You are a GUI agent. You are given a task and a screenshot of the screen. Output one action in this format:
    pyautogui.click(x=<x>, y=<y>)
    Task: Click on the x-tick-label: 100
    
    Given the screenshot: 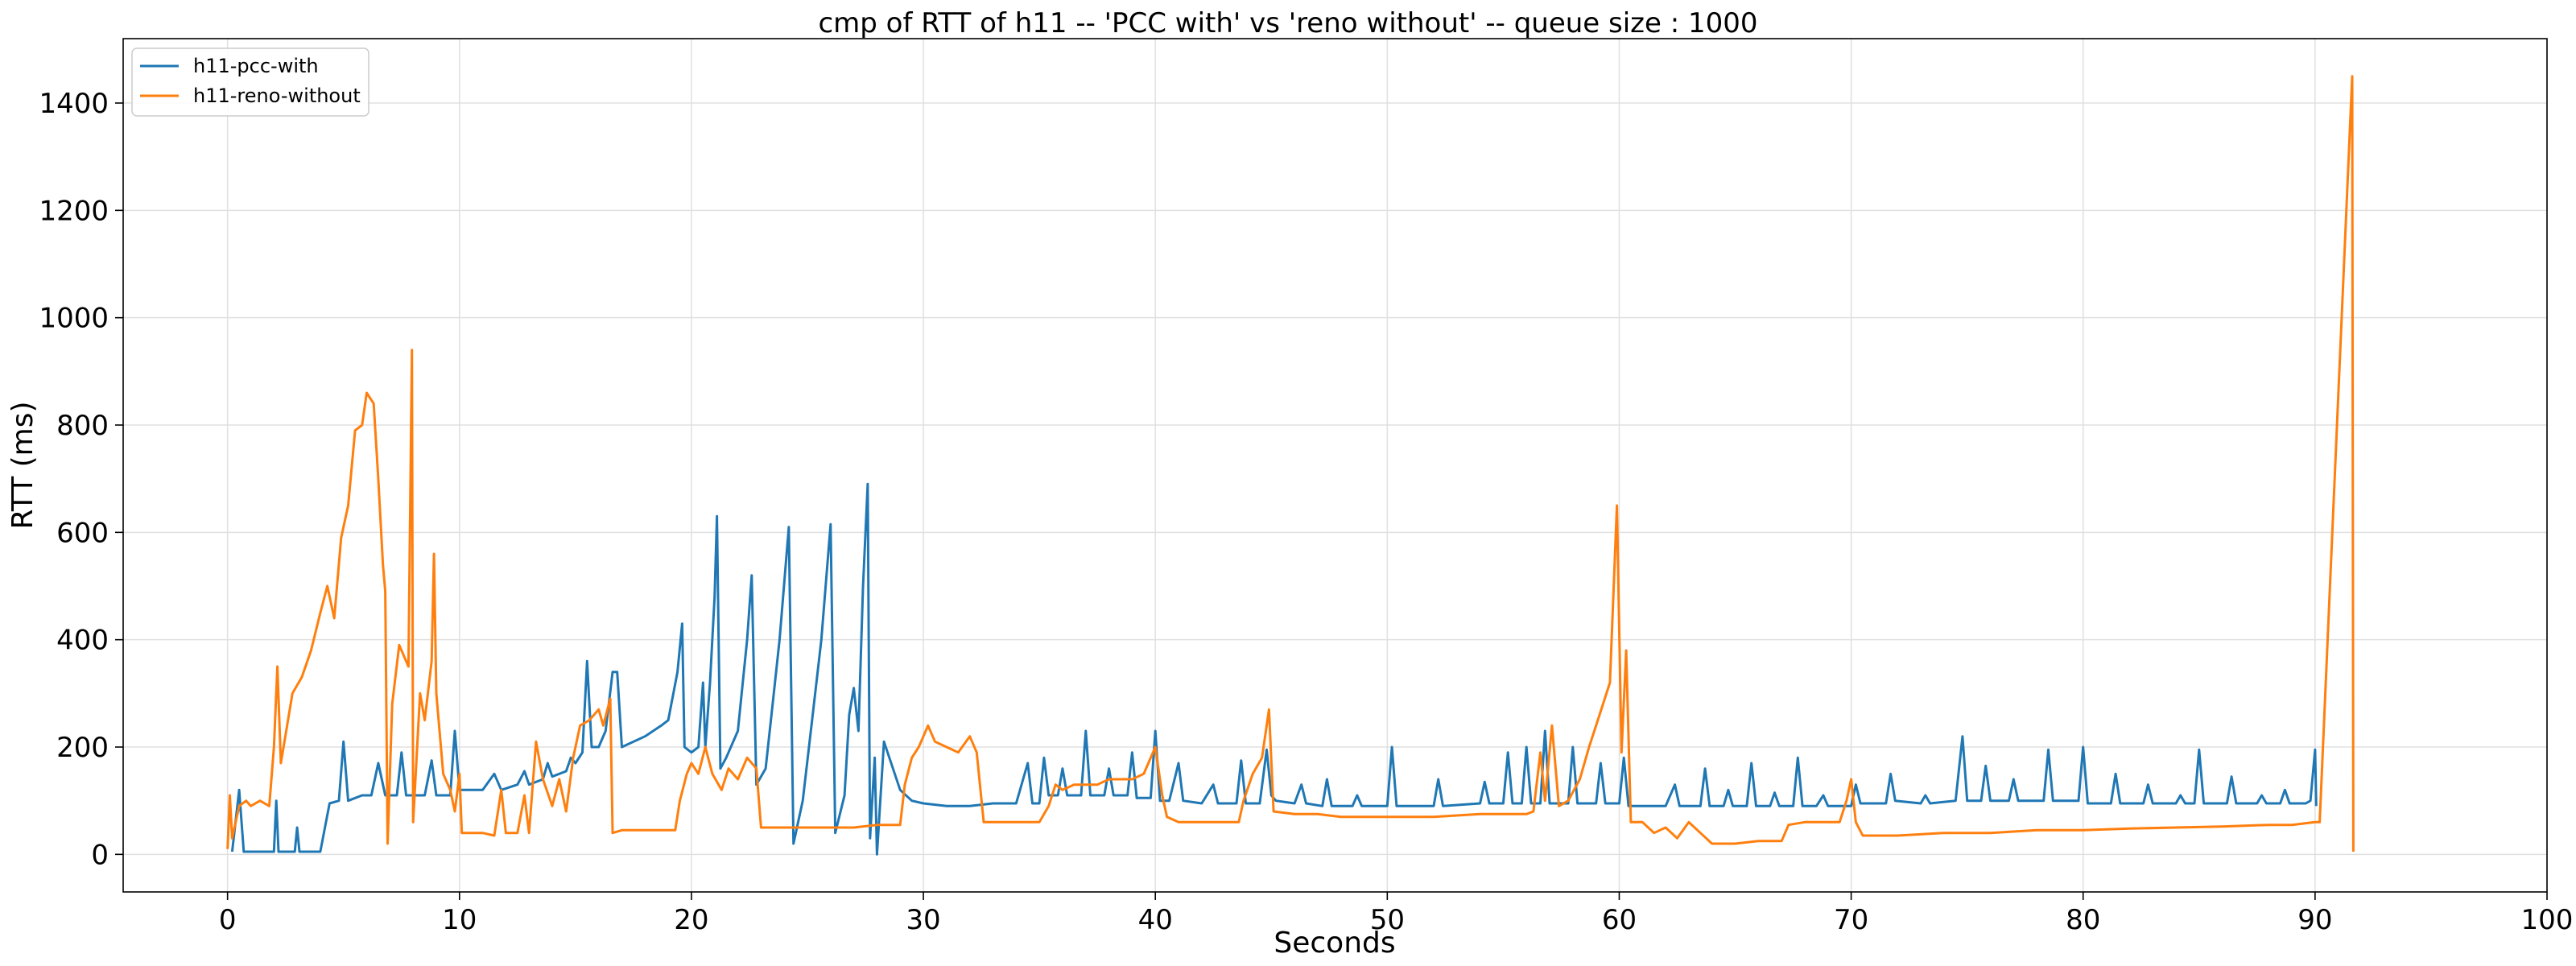 What is the action you would take?
    pyautogui.click(x=2547, y=920)
    